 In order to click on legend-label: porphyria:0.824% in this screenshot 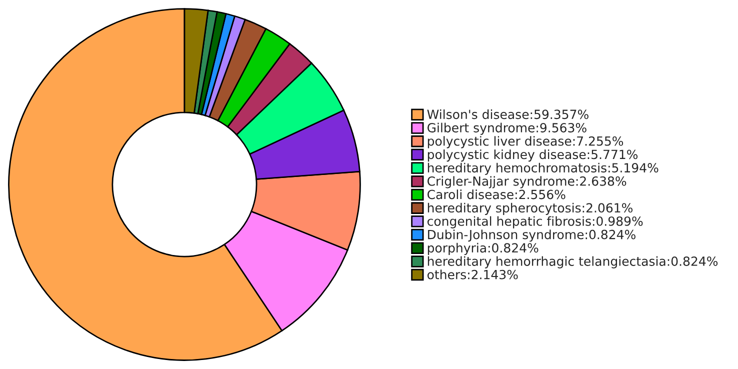, I will do `click(483, 249)`.